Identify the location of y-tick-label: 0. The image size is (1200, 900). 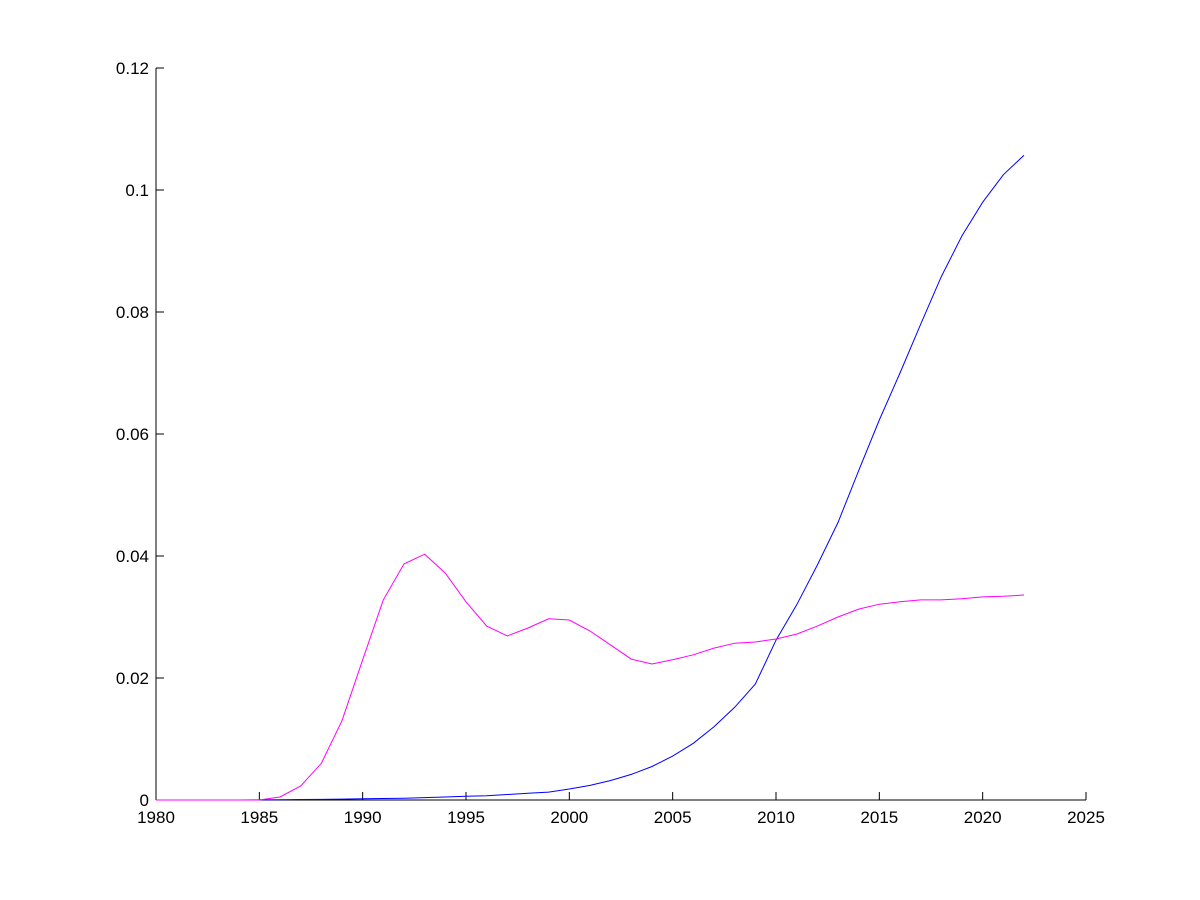
(144, 800).